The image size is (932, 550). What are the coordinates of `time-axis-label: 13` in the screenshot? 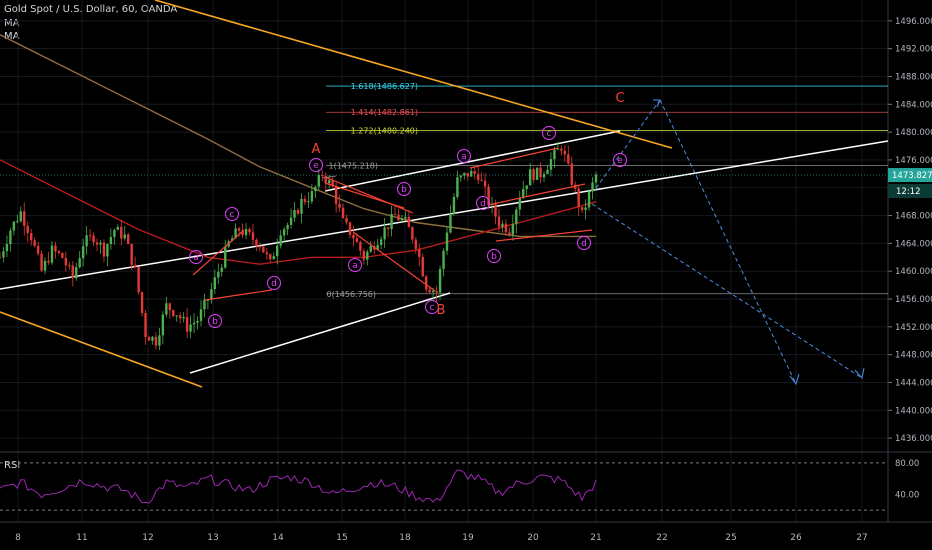 It's located at (212, 538).